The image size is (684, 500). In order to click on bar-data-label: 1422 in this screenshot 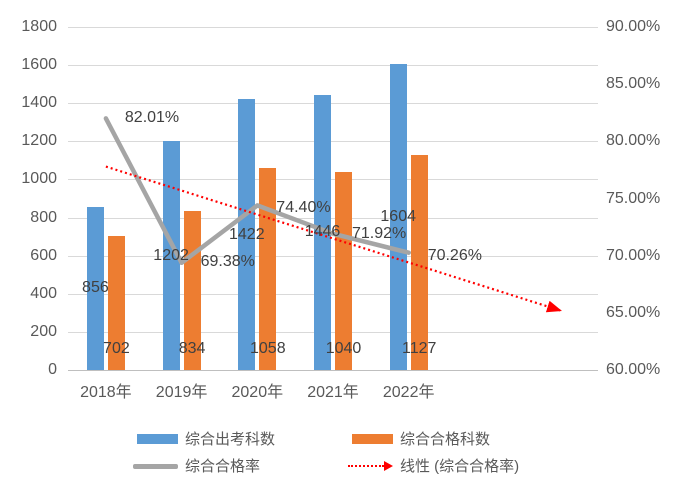, I will do `click(247, 234)`.